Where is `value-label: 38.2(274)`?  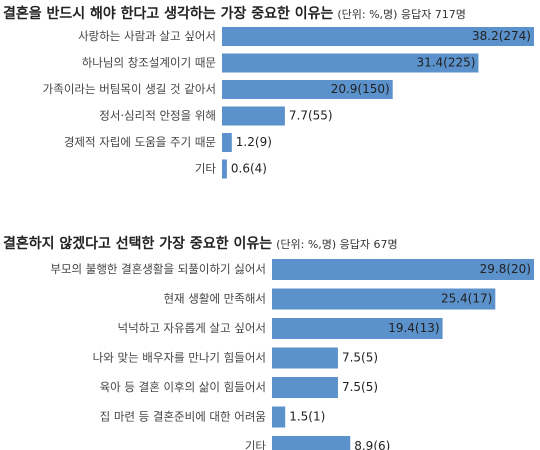 value-label: 38.2(274) is located at coordinates (501, 36).